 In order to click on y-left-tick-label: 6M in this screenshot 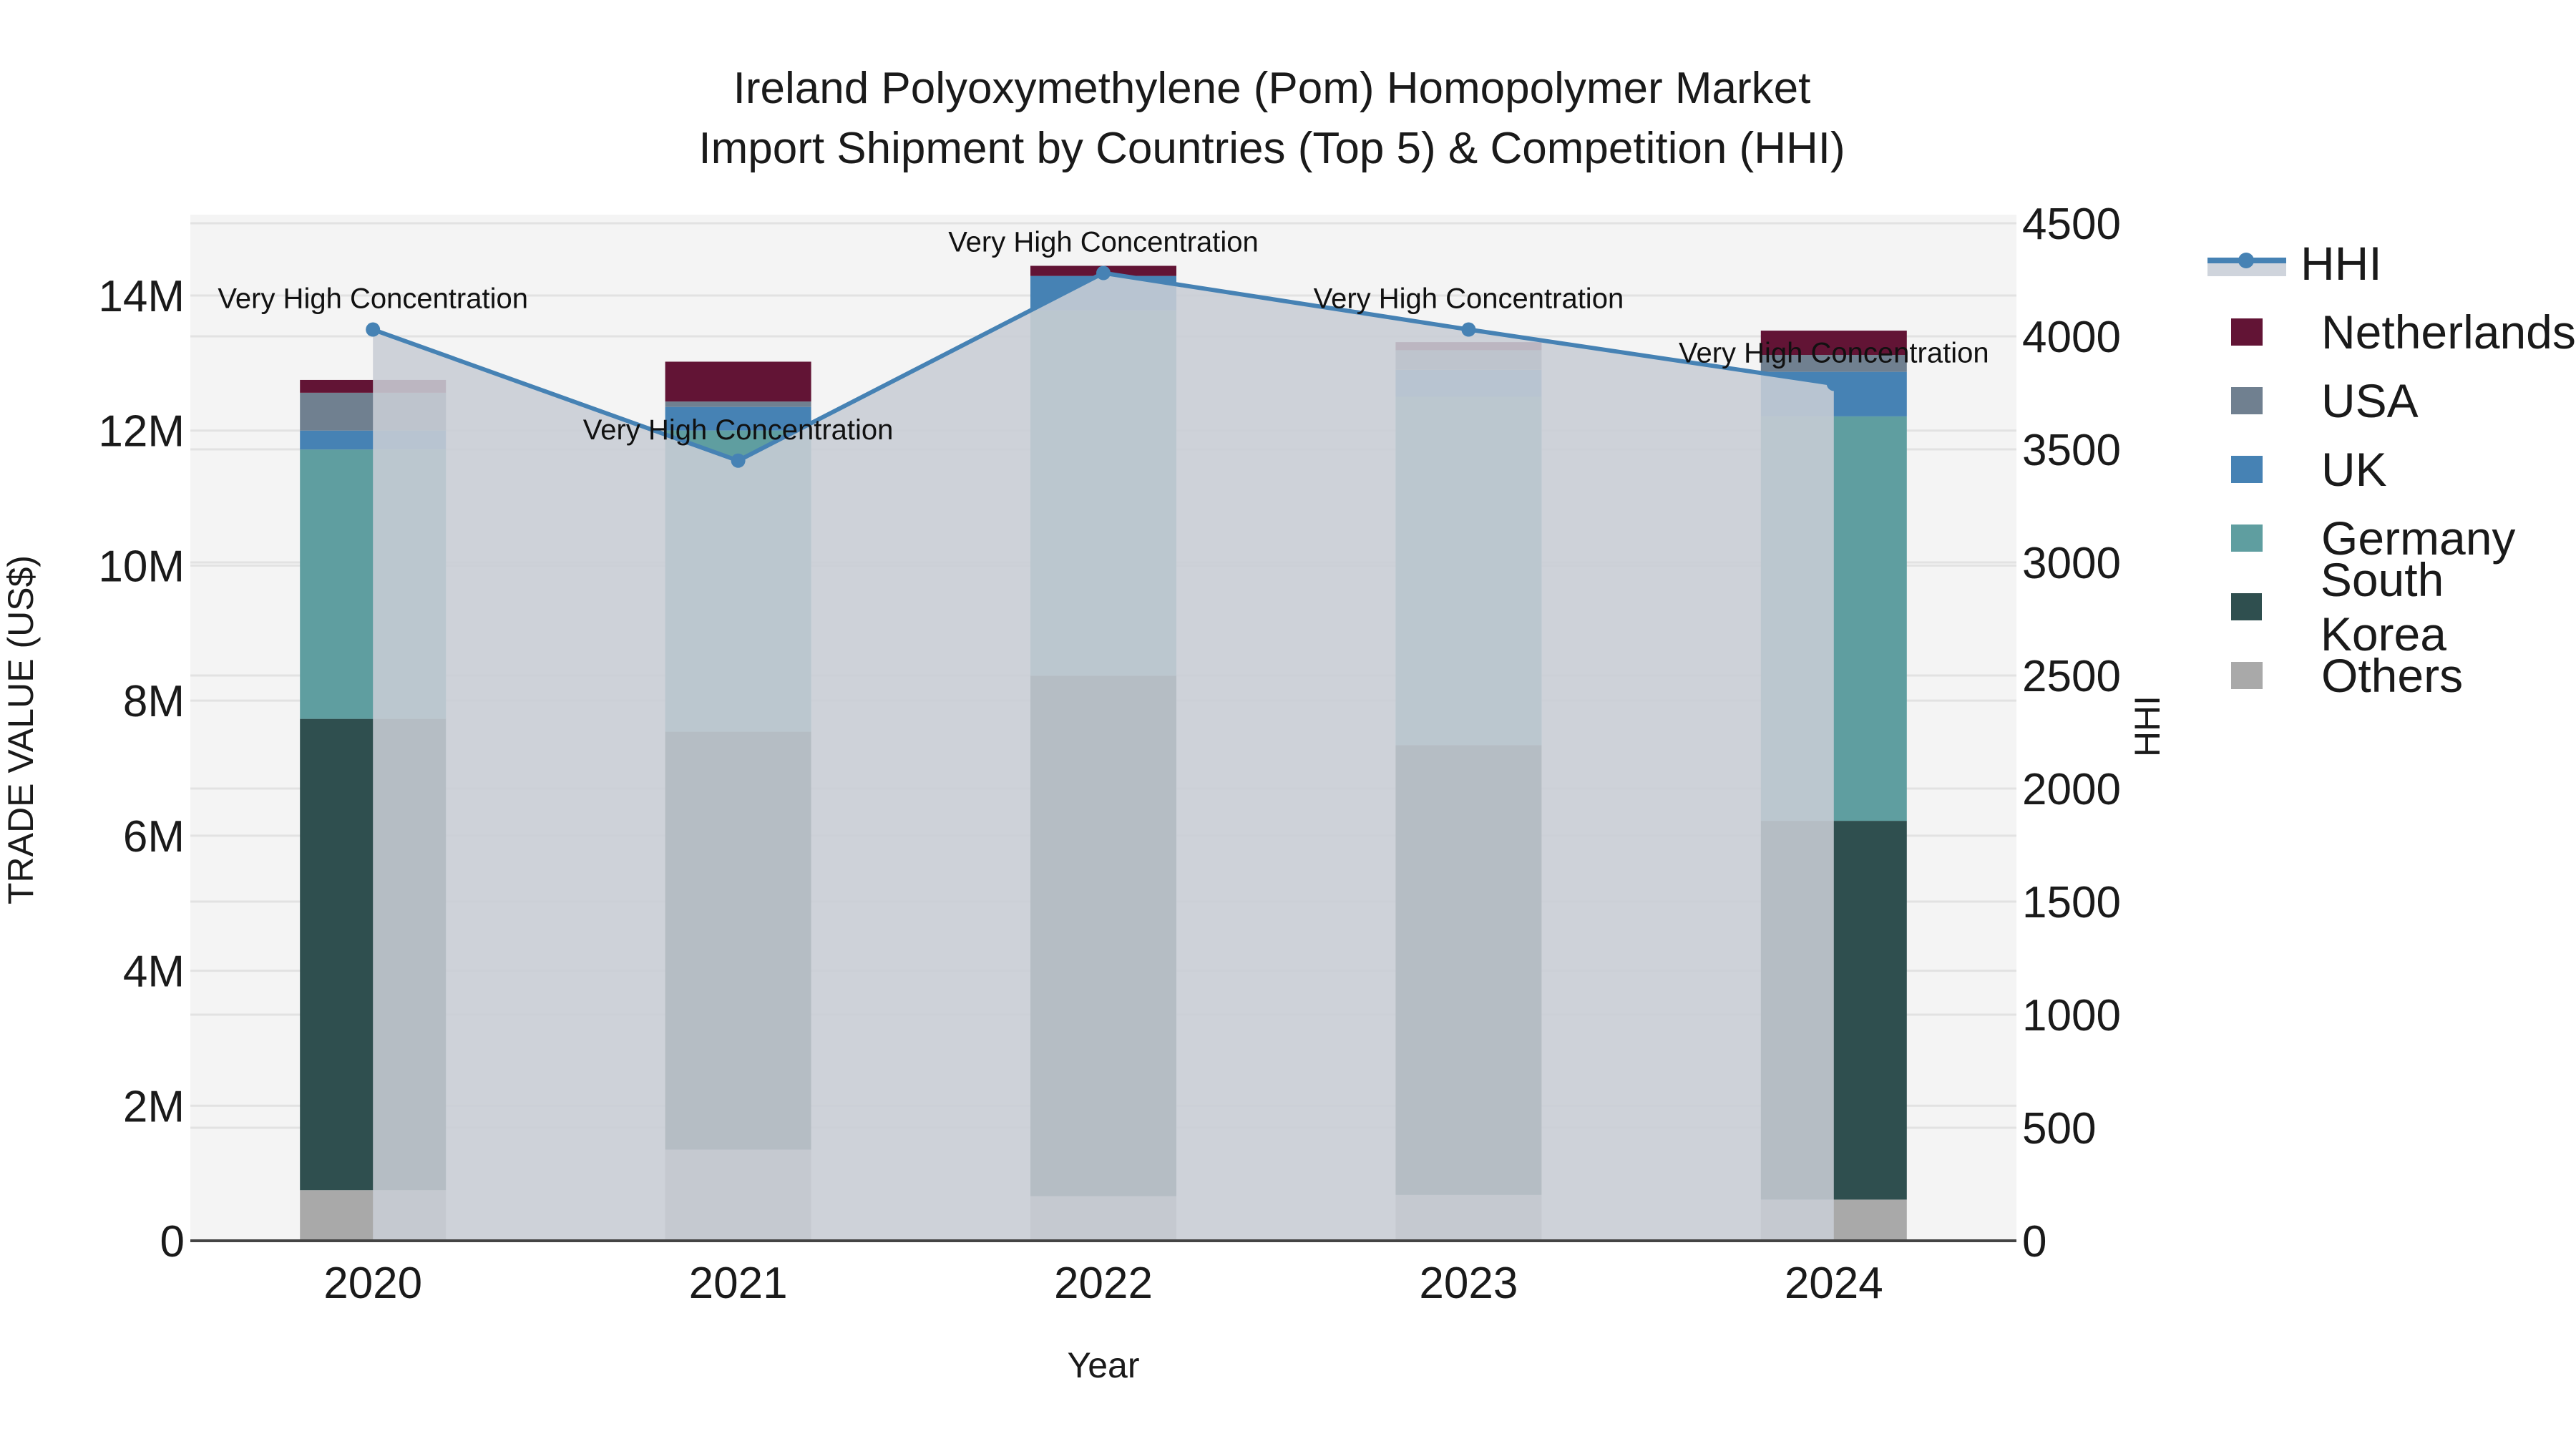, I will do `click(154, 837)`.